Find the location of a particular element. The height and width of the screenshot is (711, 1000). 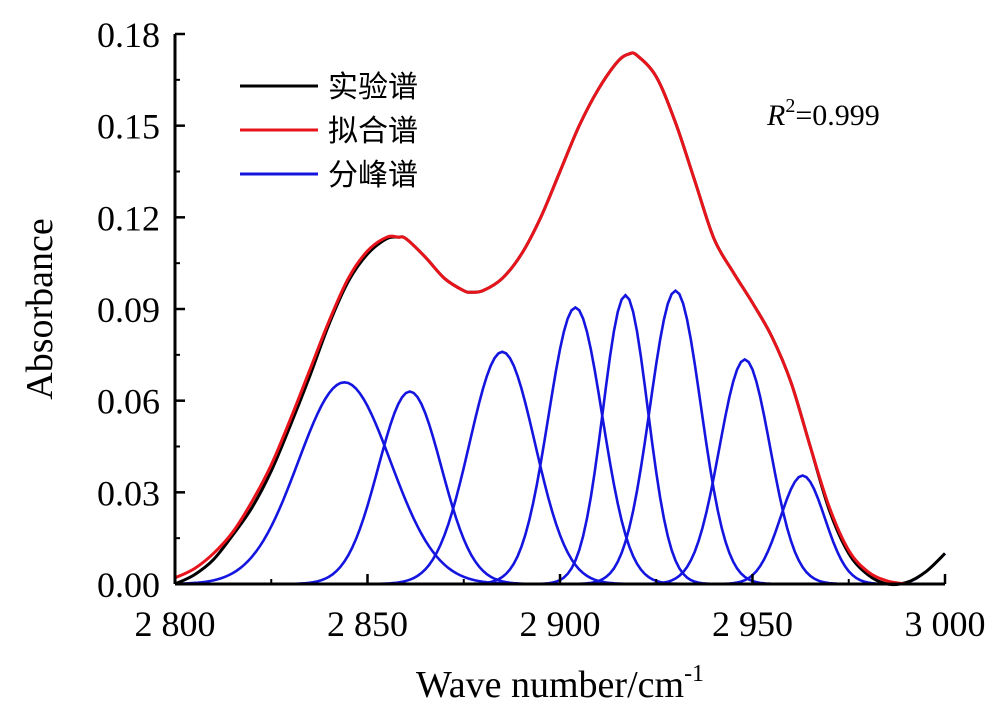

x-tick-label: 3 000 is located at coordinates (945, 624).